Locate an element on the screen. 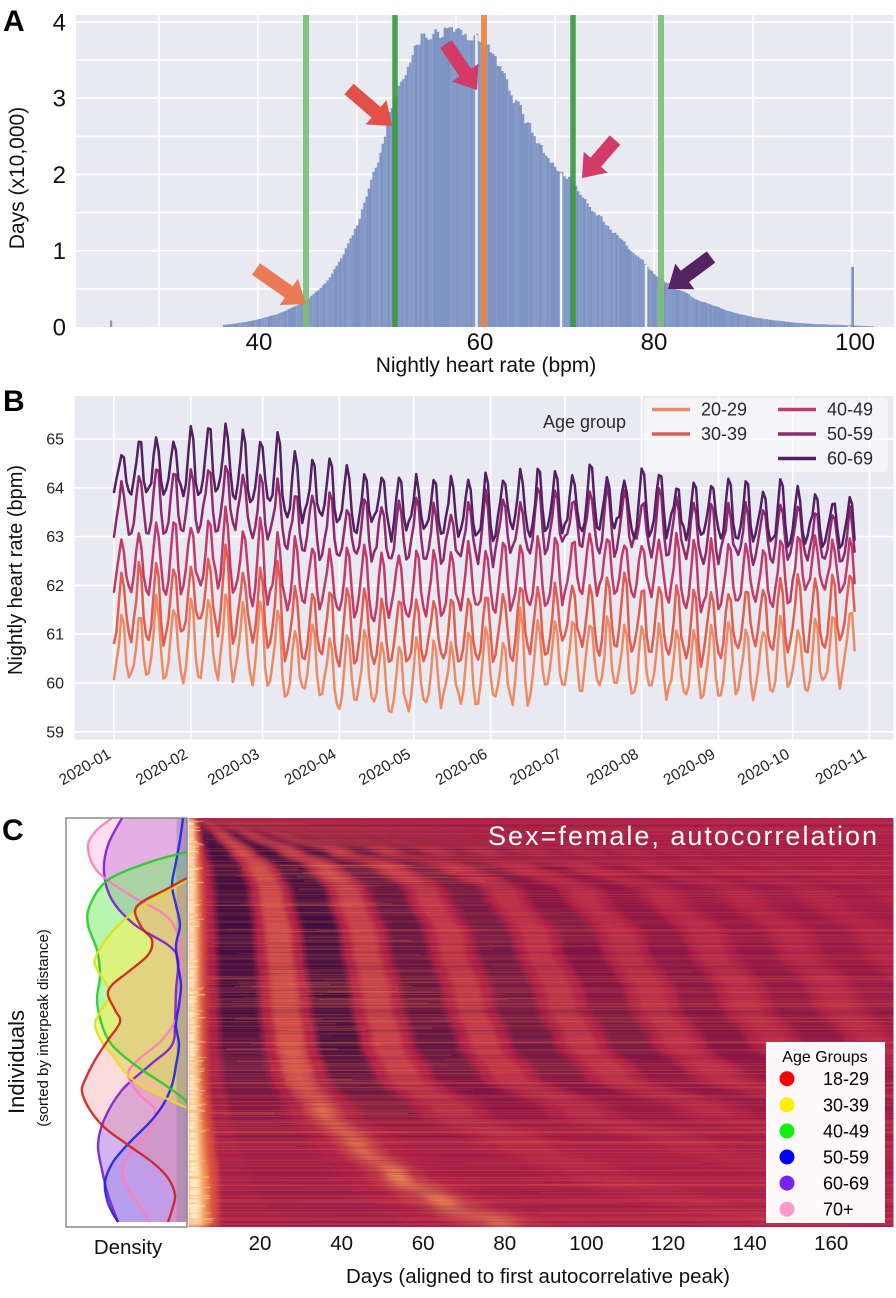 Image resolution: width=896 pixels, height=1298 pixels. svg-text: 140 is located at coordinates (749, 1243).